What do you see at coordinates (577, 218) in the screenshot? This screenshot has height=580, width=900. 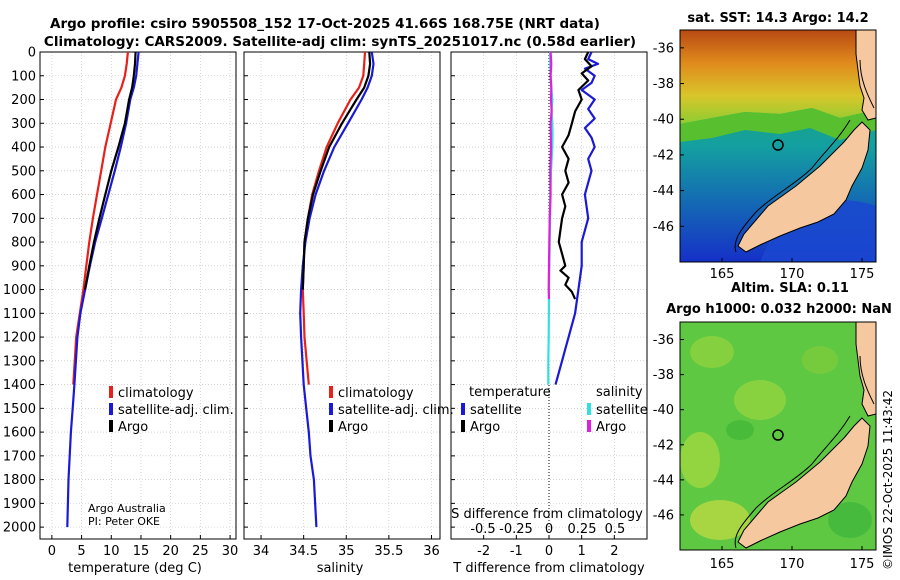 I see `series-line-t-satellite` at bounding box center [577, 218].